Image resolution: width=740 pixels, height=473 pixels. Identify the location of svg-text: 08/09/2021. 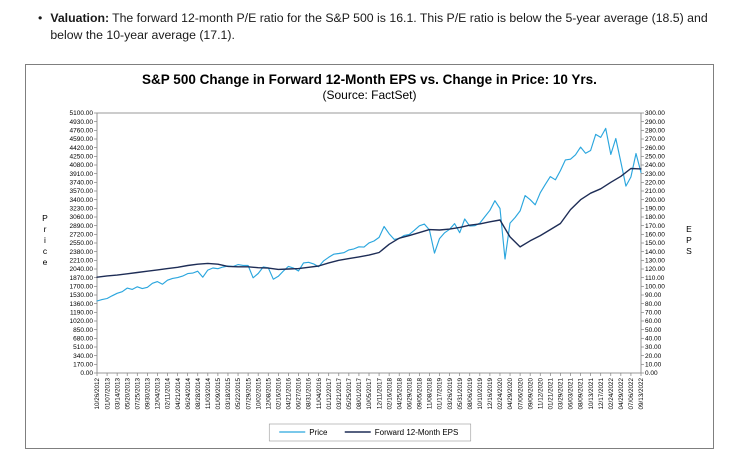
(580, 393).